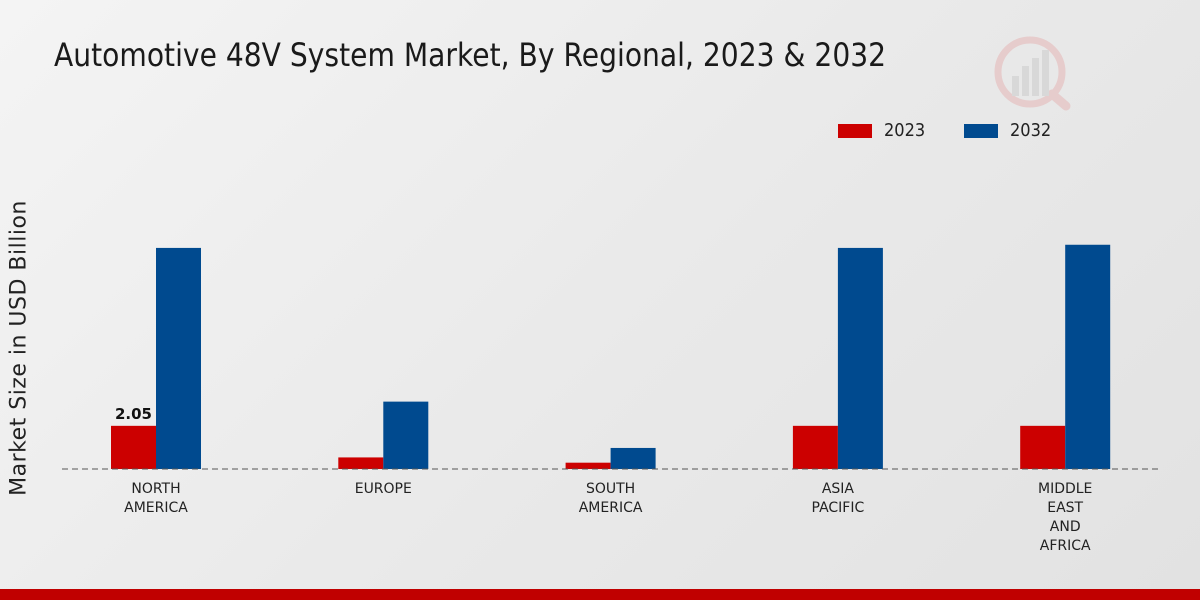 The height and width of the screenshot is (600, 1200). What do you see at coordinates (1065, 517) in the screenshot?
I see `x-tick-label-4: MIDDLE EAST AND AFRICA` at bounding box center [1065, 517].